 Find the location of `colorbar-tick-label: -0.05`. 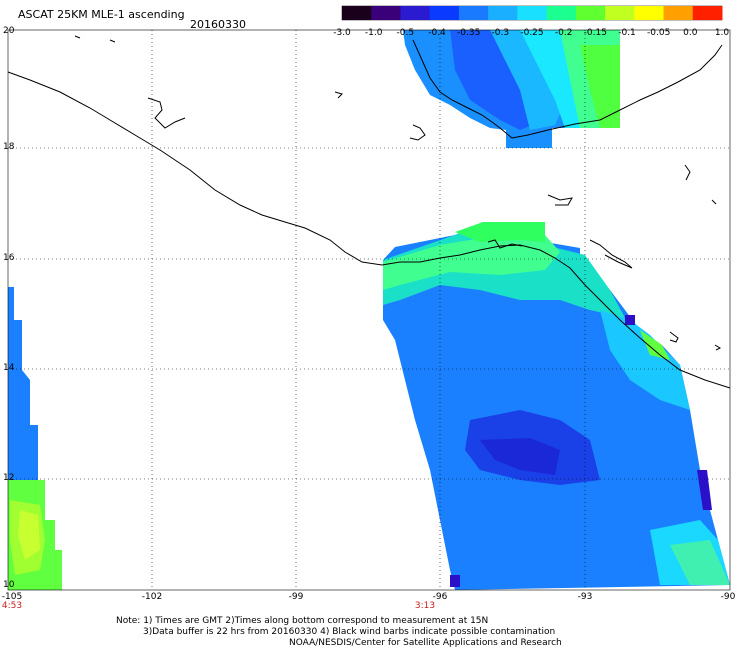

colorbar-tick-label: -0.05 is located at coordinates (659, 33).